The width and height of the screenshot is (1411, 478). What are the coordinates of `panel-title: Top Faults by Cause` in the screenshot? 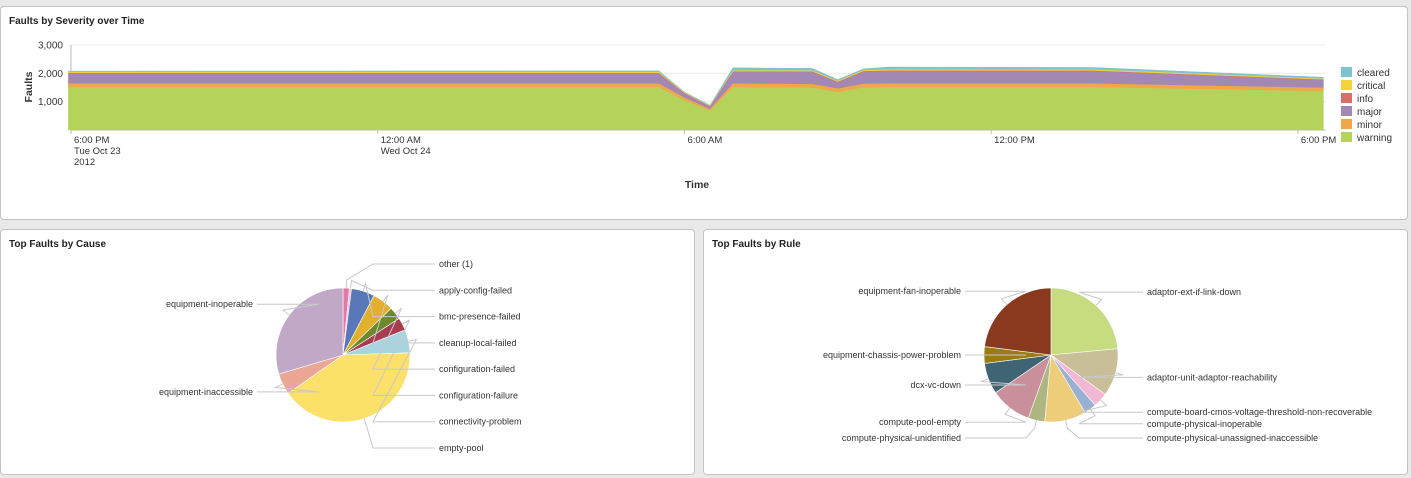 It's located at (58, 244).